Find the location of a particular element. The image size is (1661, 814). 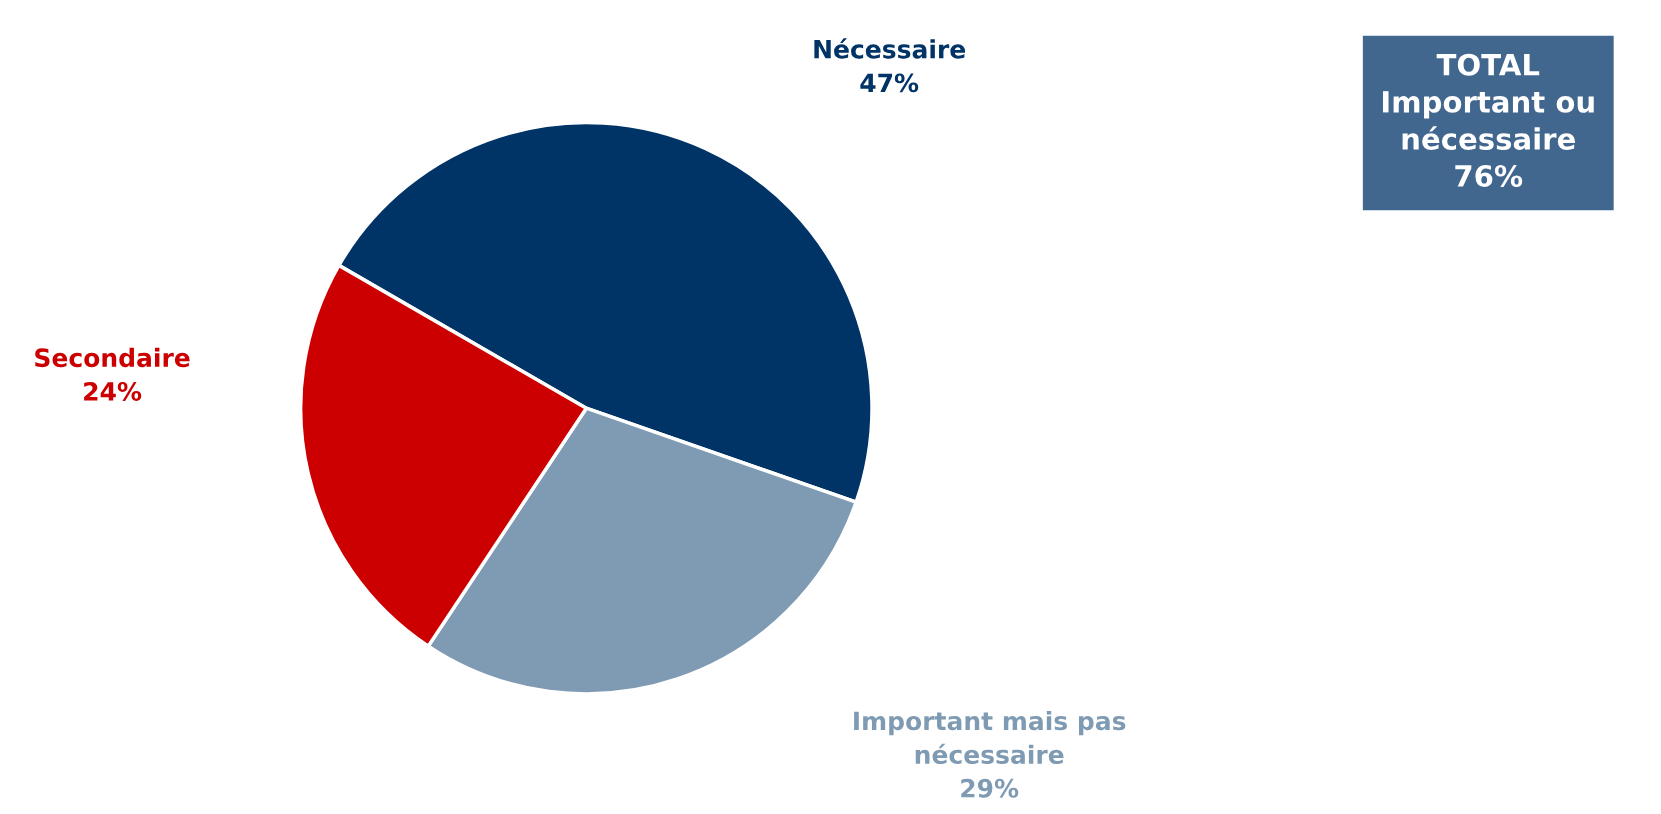

slice-label: Nécessaire is located at coordinates (890, 48).